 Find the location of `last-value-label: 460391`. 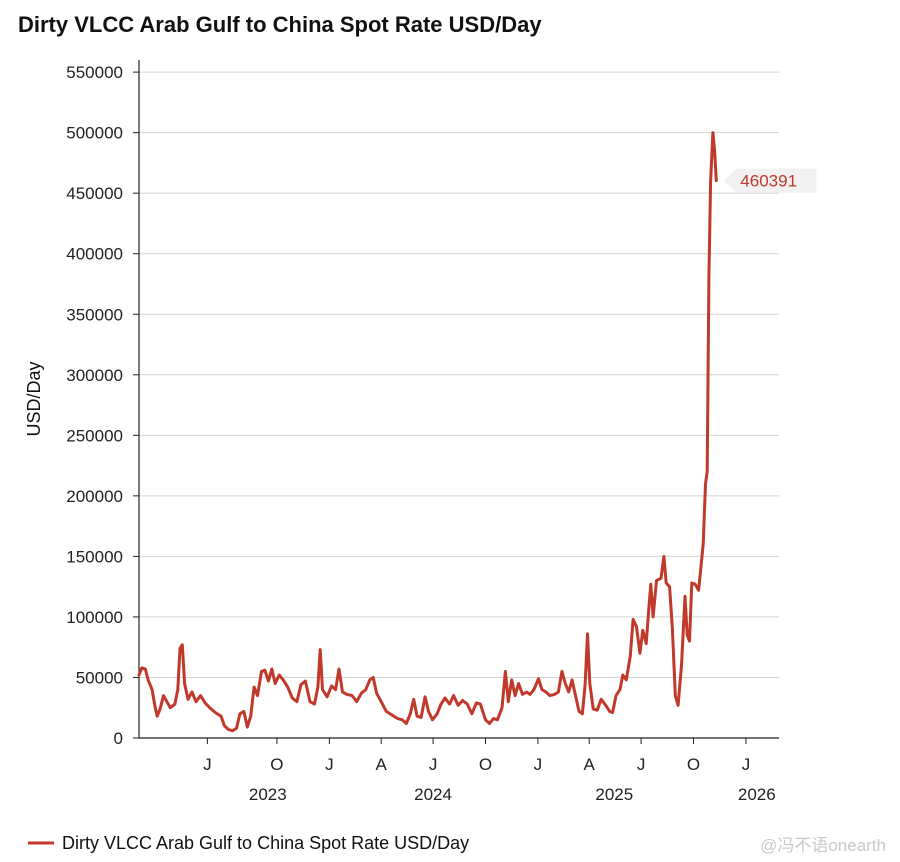

last-value-label: 460391 is located at coordinates (768, 181).